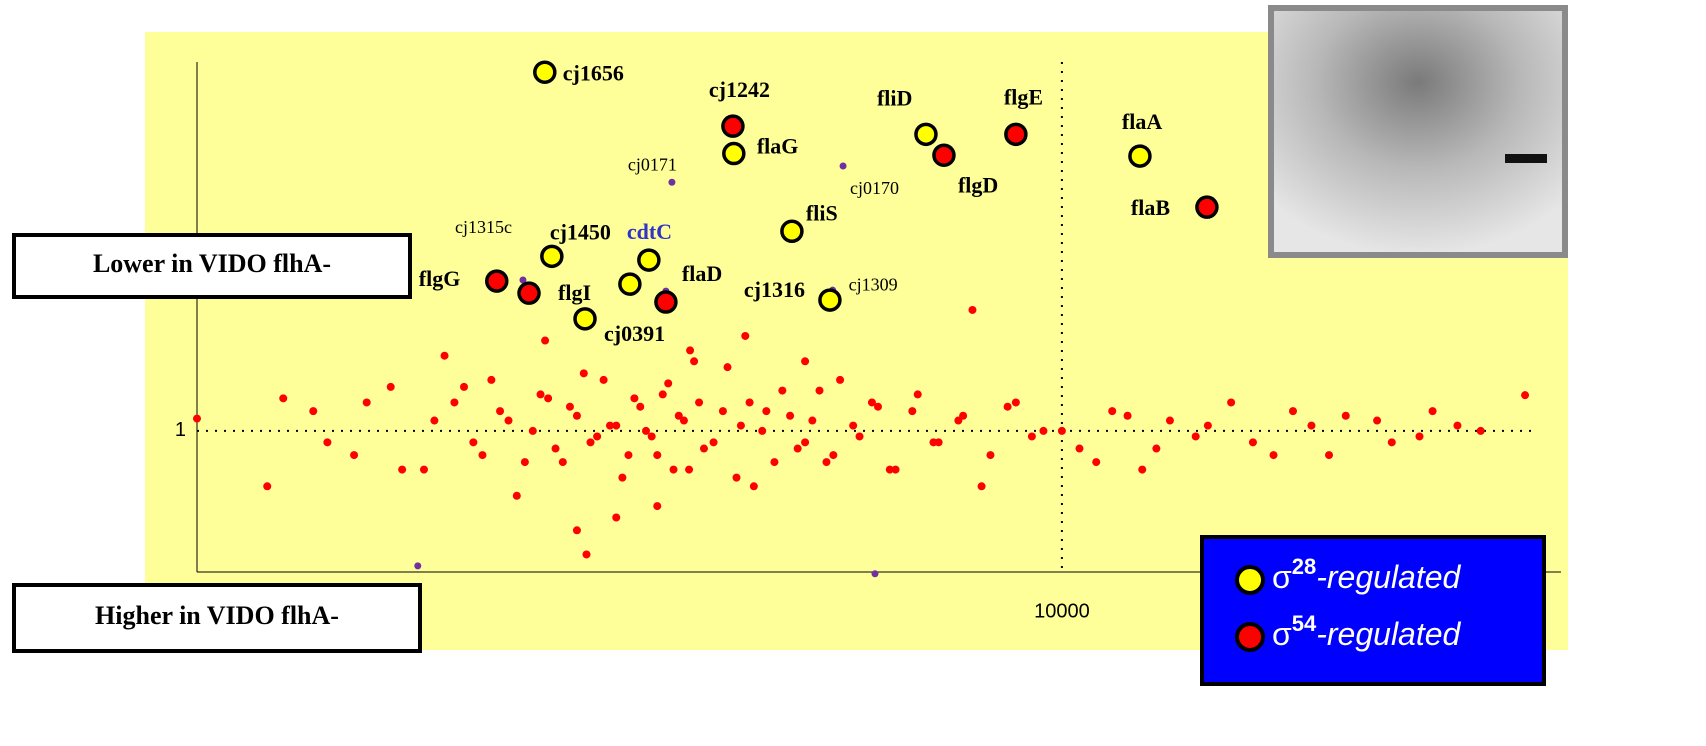 The height and width of the screenshot is (746, 1706). Describe the element at coordinates (649, 231) in the screenshot. I see `point-label: cdtC` at that location.